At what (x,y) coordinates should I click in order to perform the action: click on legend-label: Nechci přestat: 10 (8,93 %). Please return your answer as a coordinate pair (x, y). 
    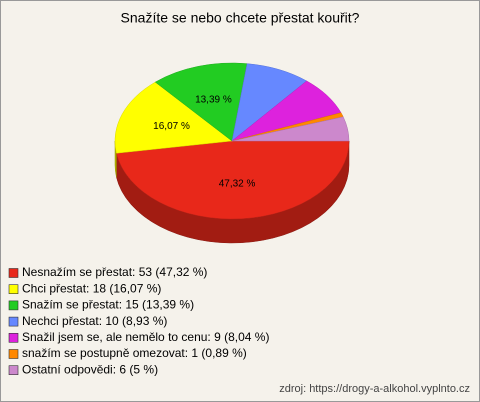
    Looking at the image, I should click on (94, 321).